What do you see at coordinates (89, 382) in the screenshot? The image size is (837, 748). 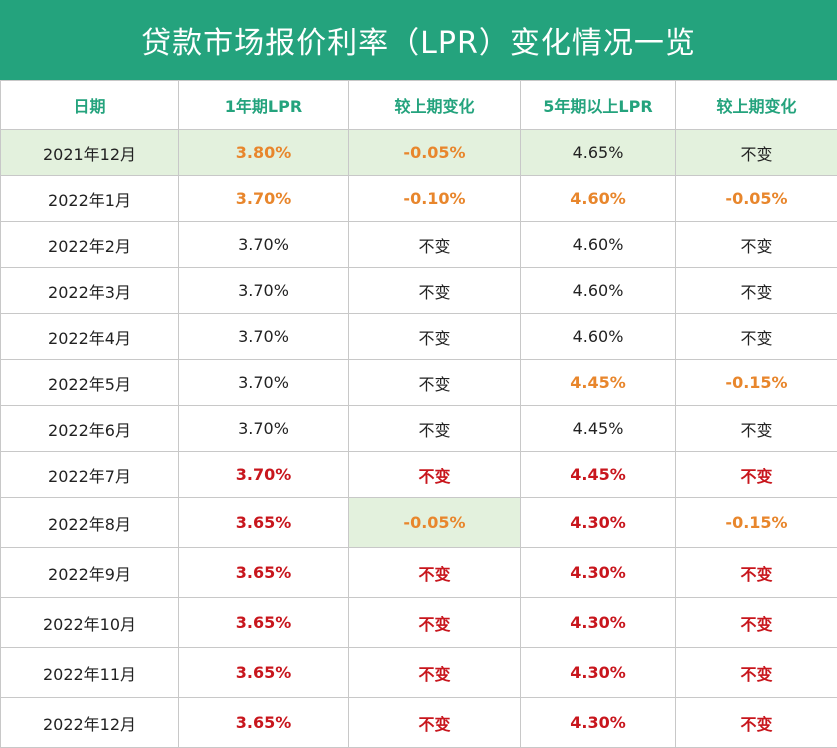 I see `cell-date: 2022年5月` at bounding box center [89, 382].